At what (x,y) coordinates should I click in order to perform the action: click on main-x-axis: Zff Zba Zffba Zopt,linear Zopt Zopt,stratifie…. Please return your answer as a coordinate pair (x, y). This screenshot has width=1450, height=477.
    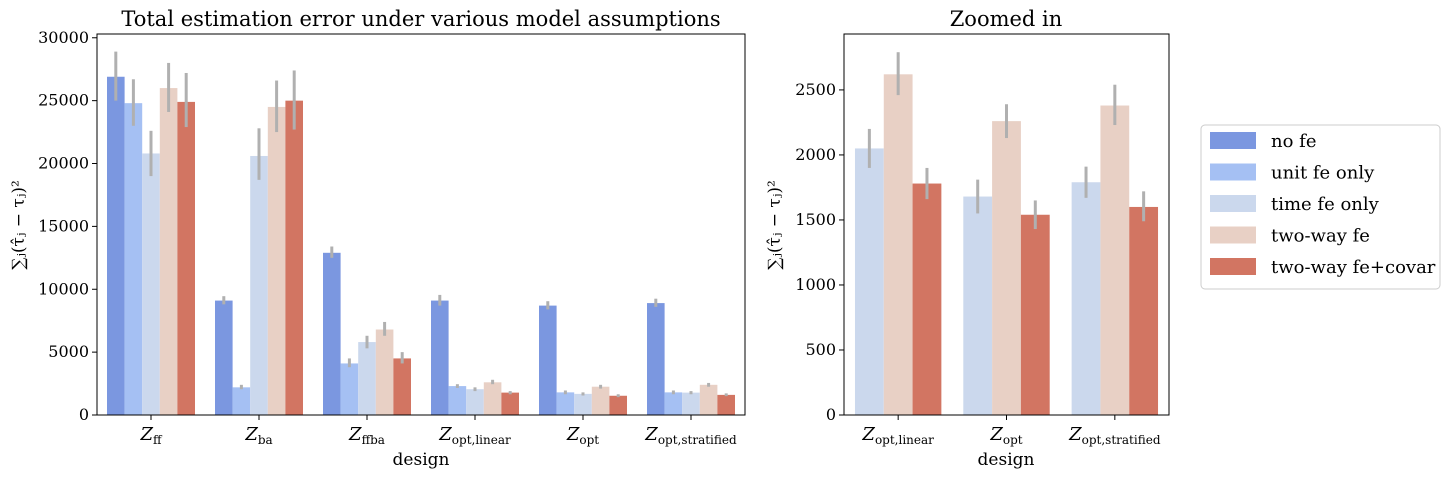
    Looking at the image, I should click on (438, 431).